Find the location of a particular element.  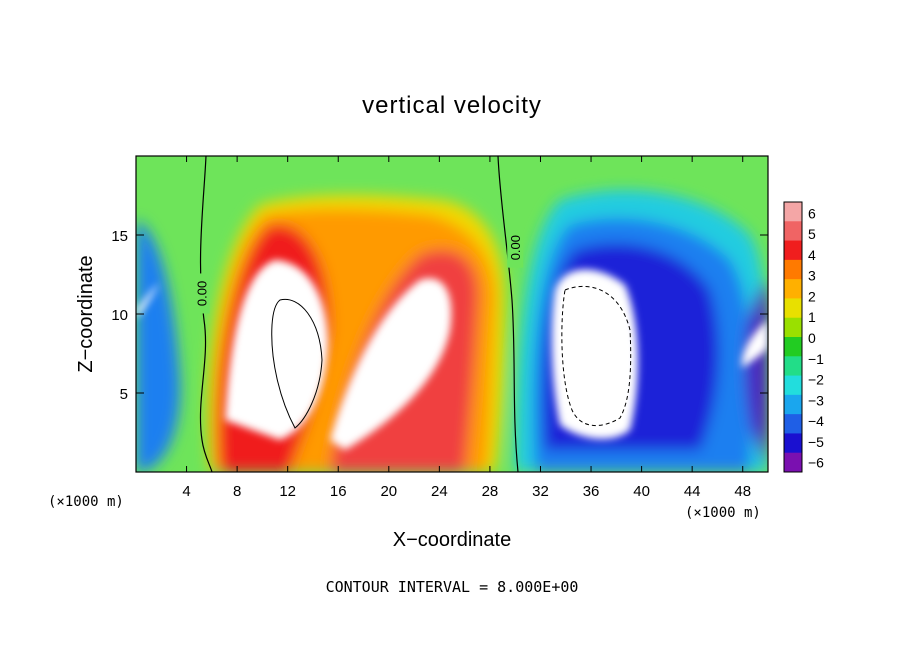

colorbar-label: 4 is located at coordinates (812, 255).